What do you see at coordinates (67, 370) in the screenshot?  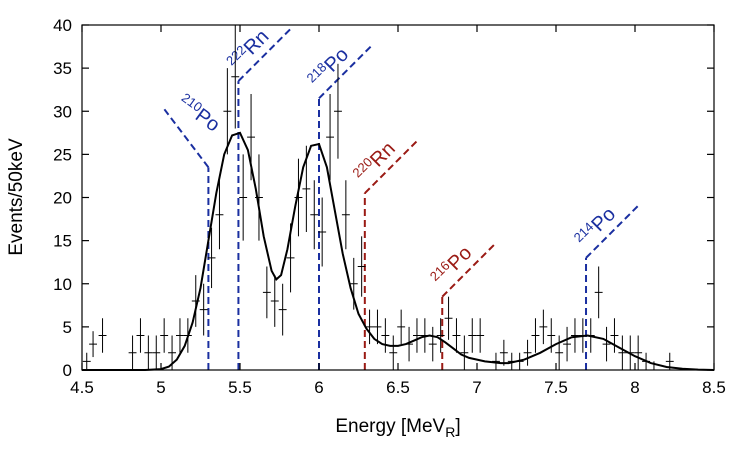 I see `y-tick-label: 0` at bounding box center [67, 370].